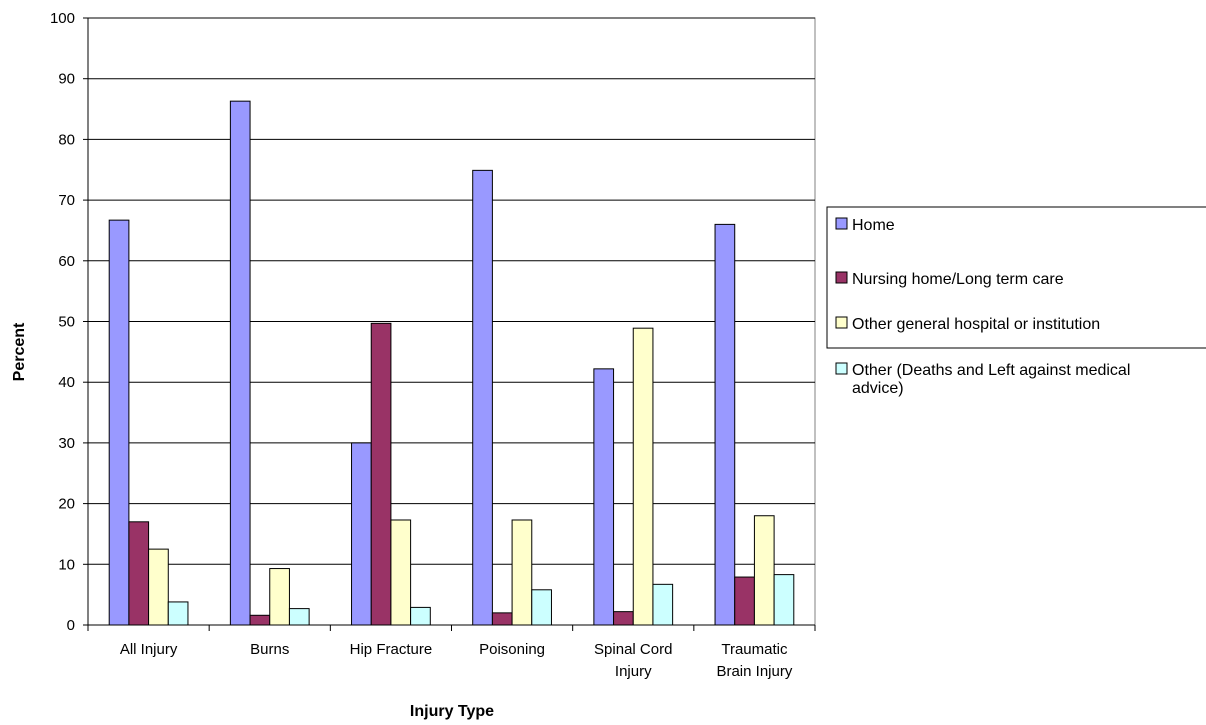  I want to click on bar-spinal-cord-injury-home, so click(604, 497).